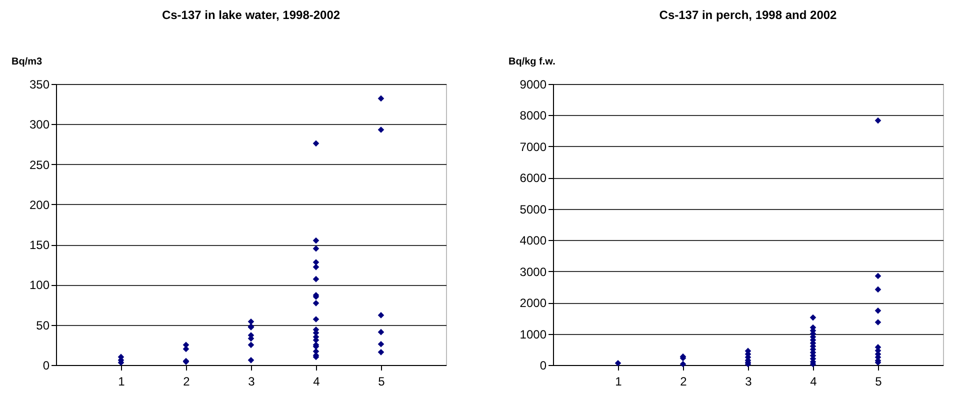  What do you see at coordinates (39, 125) in the screenshot?
I see `y-tick-label: 300` at bounding box center [39, 125].